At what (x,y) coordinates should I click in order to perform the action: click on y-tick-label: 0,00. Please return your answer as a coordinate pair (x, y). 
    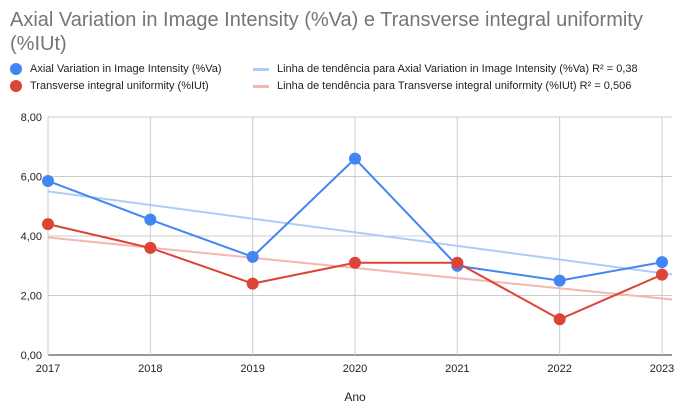
    Looking at the image, I should click on (31, 356).